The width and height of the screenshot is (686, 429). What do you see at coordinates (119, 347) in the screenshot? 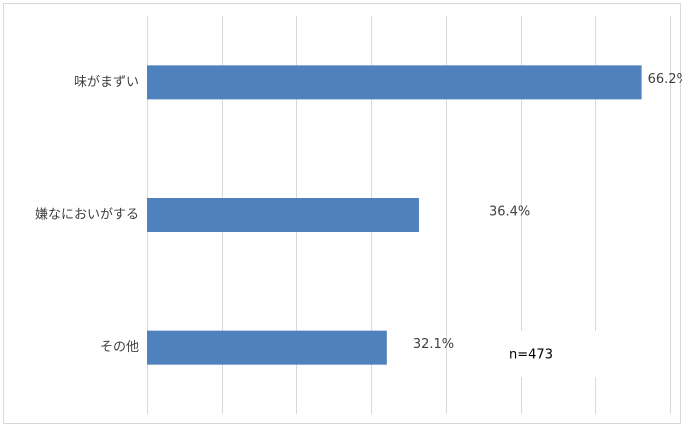
I see `category-label: その他` at bounding box center [119, 347].